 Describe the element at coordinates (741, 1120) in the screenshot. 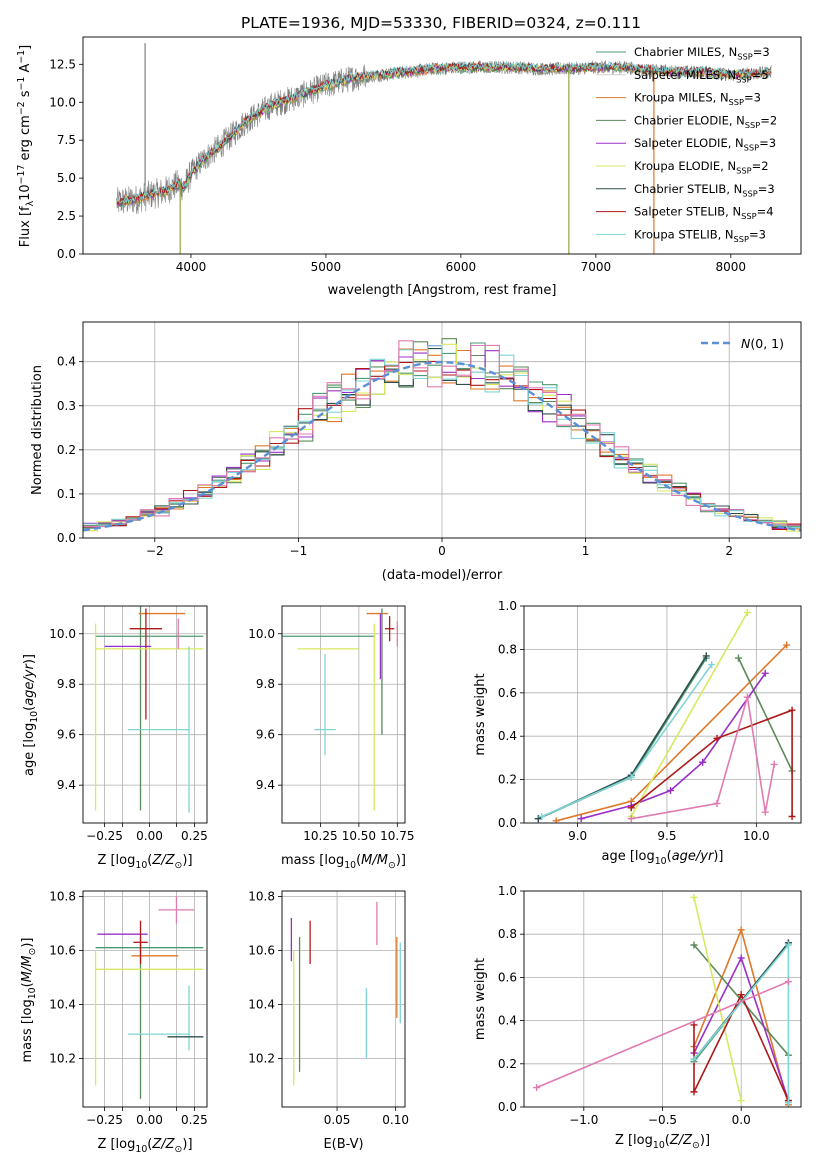

I see `x-tick-label: 0.0` at that location.